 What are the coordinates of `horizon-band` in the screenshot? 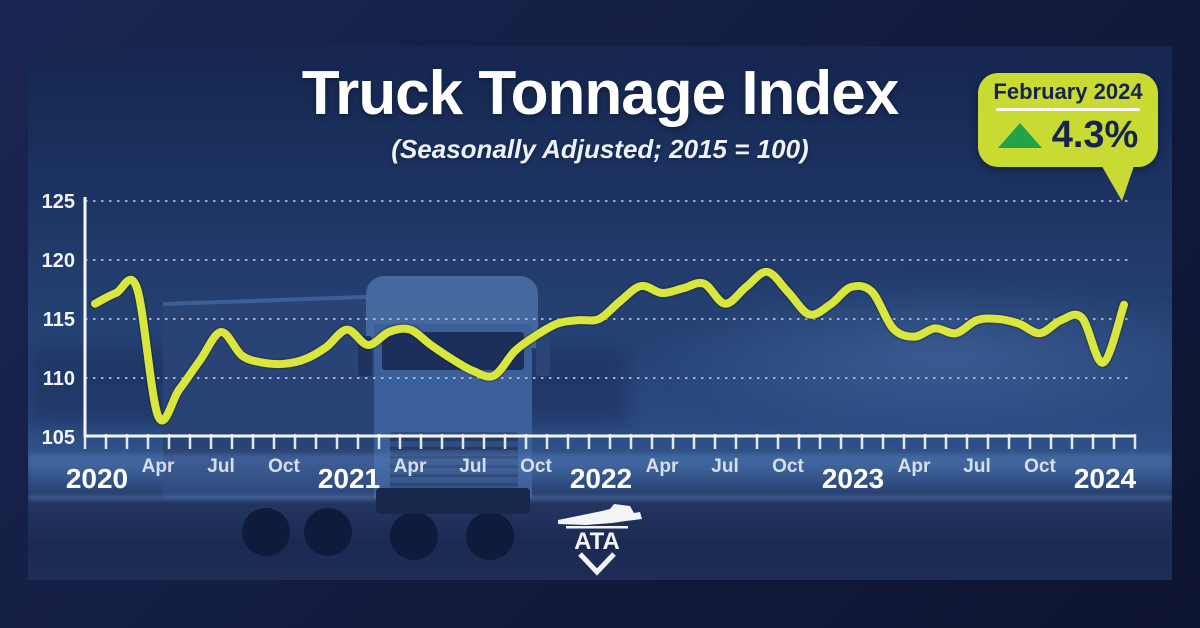 It's located at (600, 478).